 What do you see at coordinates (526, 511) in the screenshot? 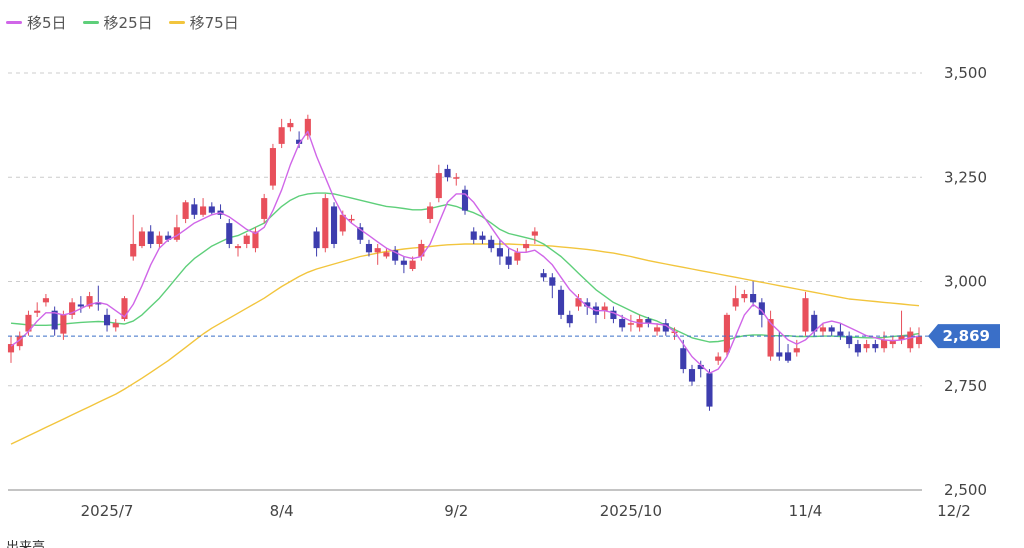
I see `x-axis: 2025/7 8/4 9/2 2025/10 11/4 12/2` at bounding box center [526, 511].